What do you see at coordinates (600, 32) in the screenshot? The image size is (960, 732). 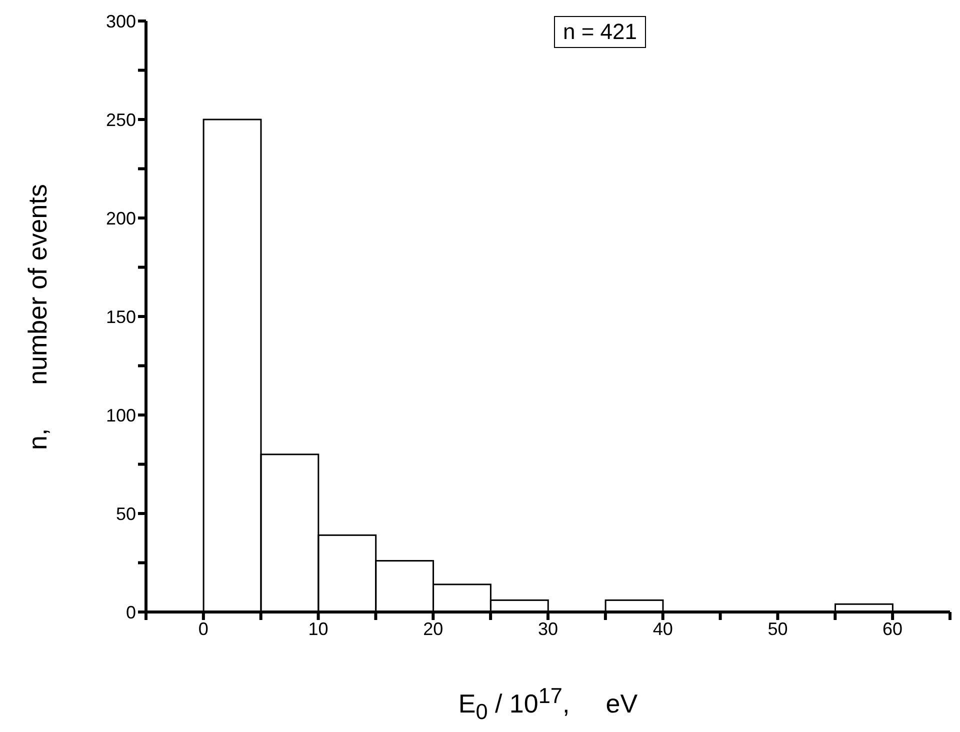 I see `annotation: n = 421` at bounding box center [600, 32].